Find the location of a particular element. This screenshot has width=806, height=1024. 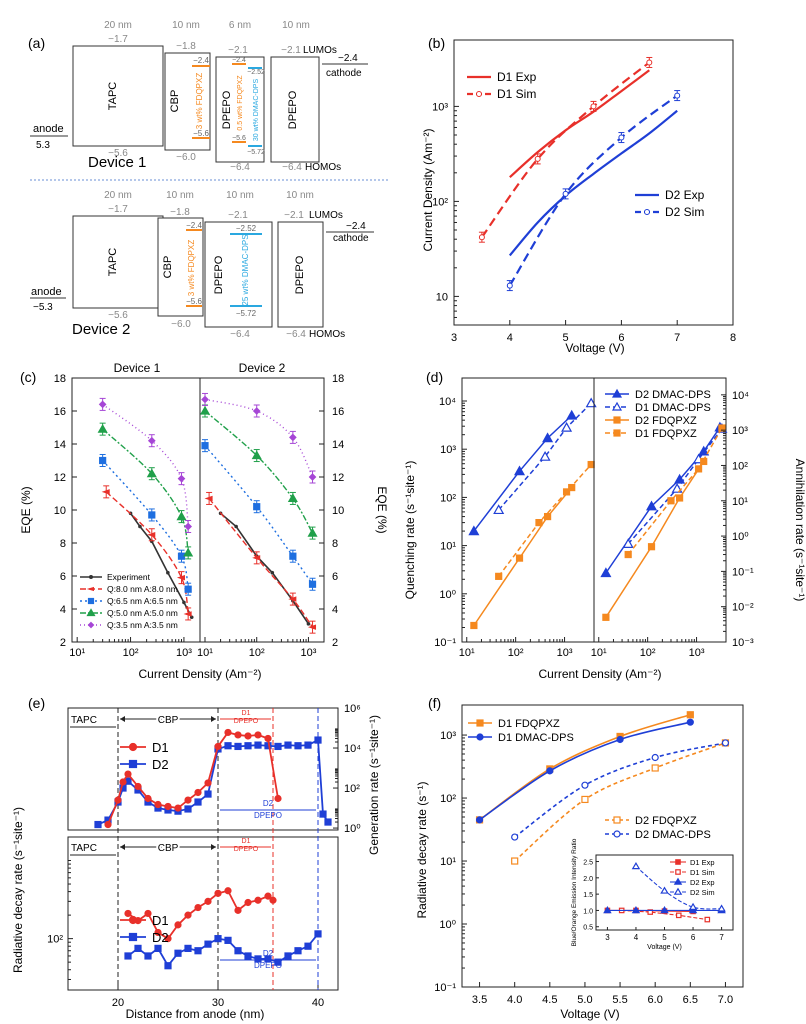

d1-anode-label: anode is located at coordinates (48, 129).